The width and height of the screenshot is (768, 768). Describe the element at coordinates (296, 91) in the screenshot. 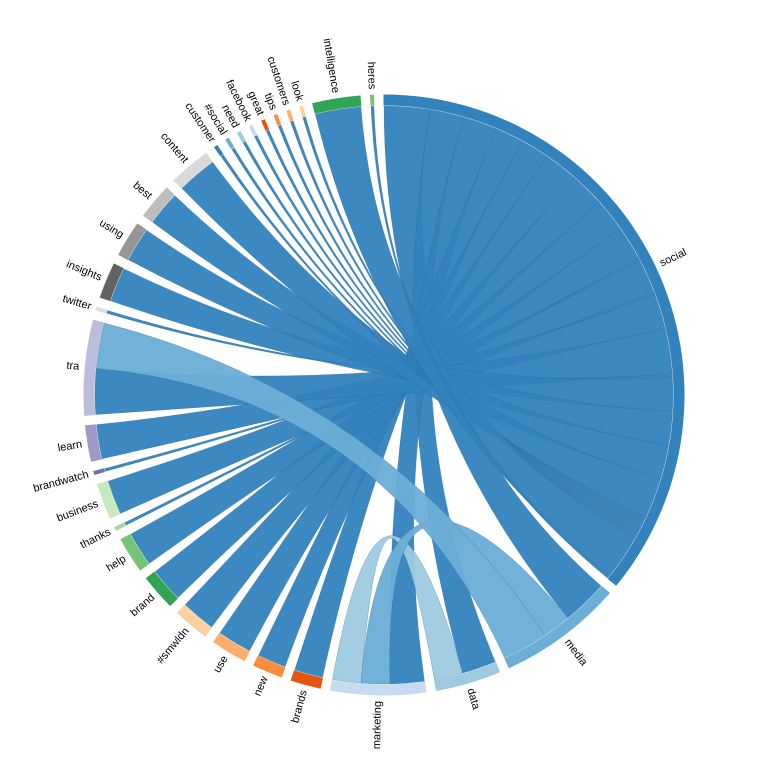

I see `group-label: look` at that location.